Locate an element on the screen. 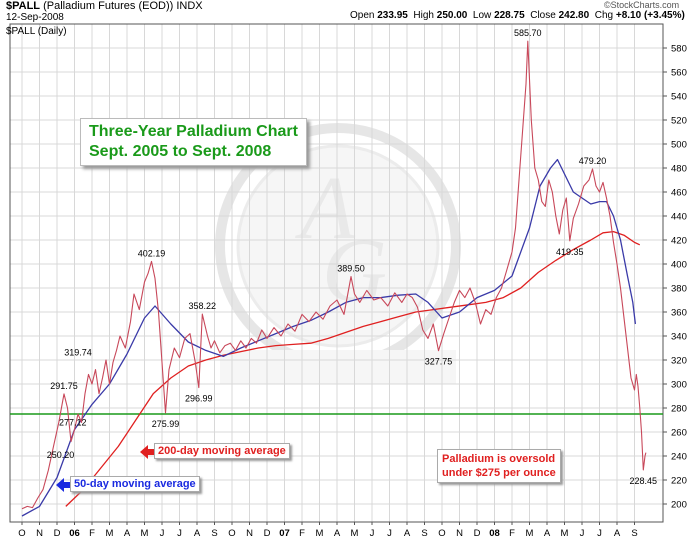  y-tick-label: 300 is located at coordinates (679, 385).